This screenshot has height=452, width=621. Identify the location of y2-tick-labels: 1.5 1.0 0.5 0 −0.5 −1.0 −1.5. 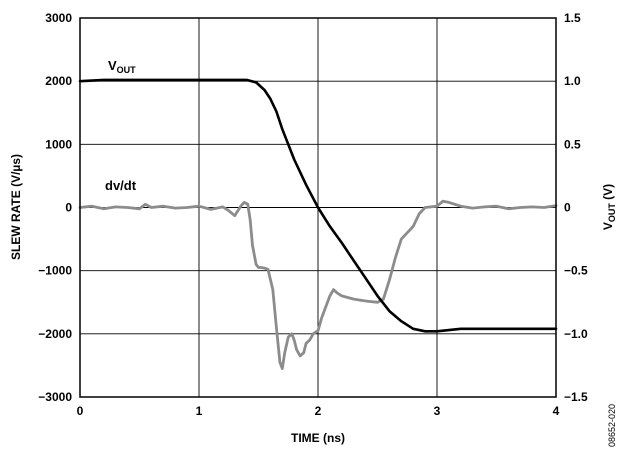
(576, 207).